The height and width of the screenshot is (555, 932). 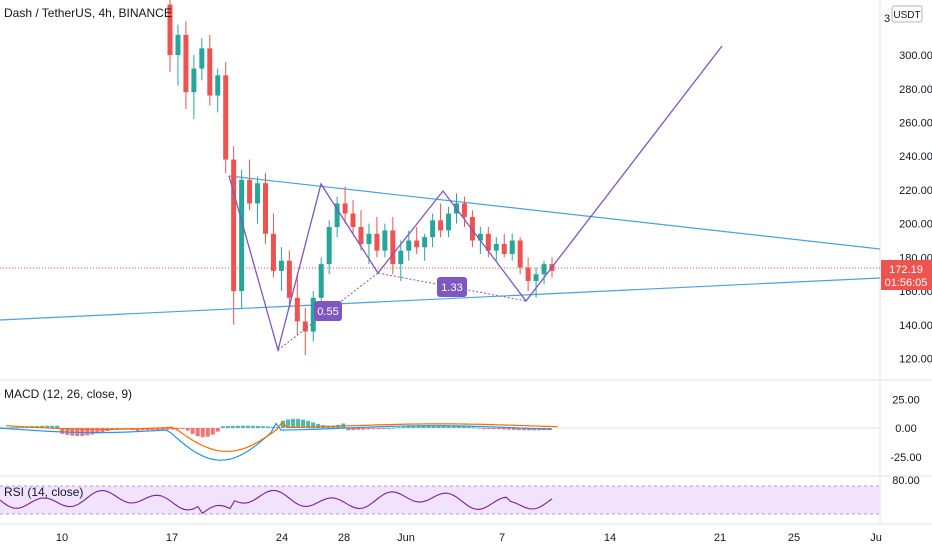 What do you see at coordinates (282, 538) in the screenshot?
I see `x-tick-2: 24` at bounding box center [282, 538].